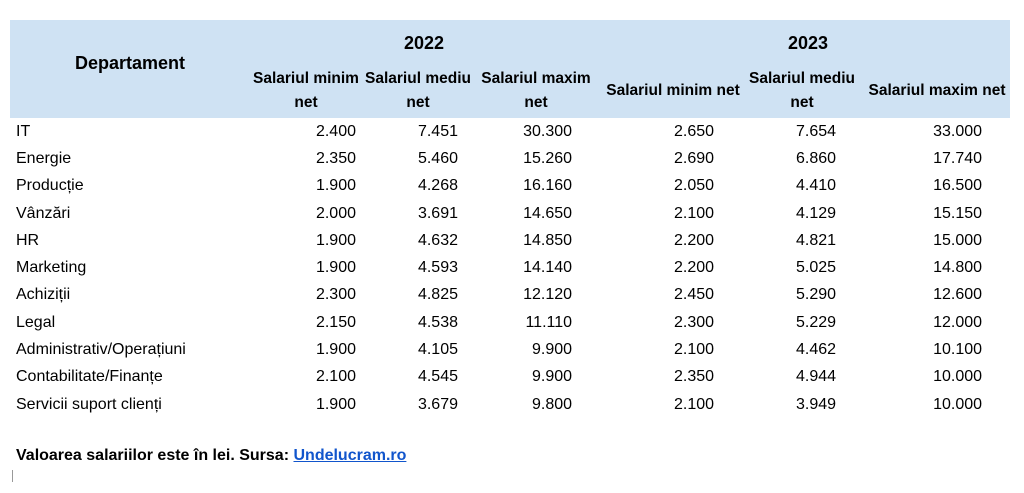  I want to click on value-cell-avg-2023: 6.860, so click(816, 158).